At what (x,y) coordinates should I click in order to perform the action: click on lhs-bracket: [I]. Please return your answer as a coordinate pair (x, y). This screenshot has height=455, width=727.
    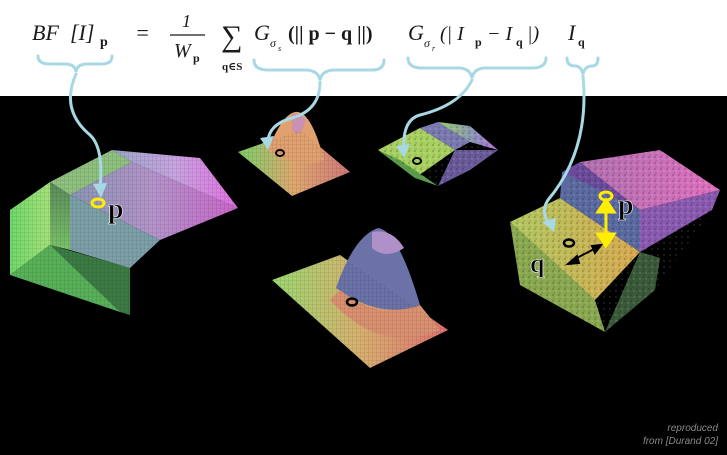
    Looking at the image, I should click on (82, 32).